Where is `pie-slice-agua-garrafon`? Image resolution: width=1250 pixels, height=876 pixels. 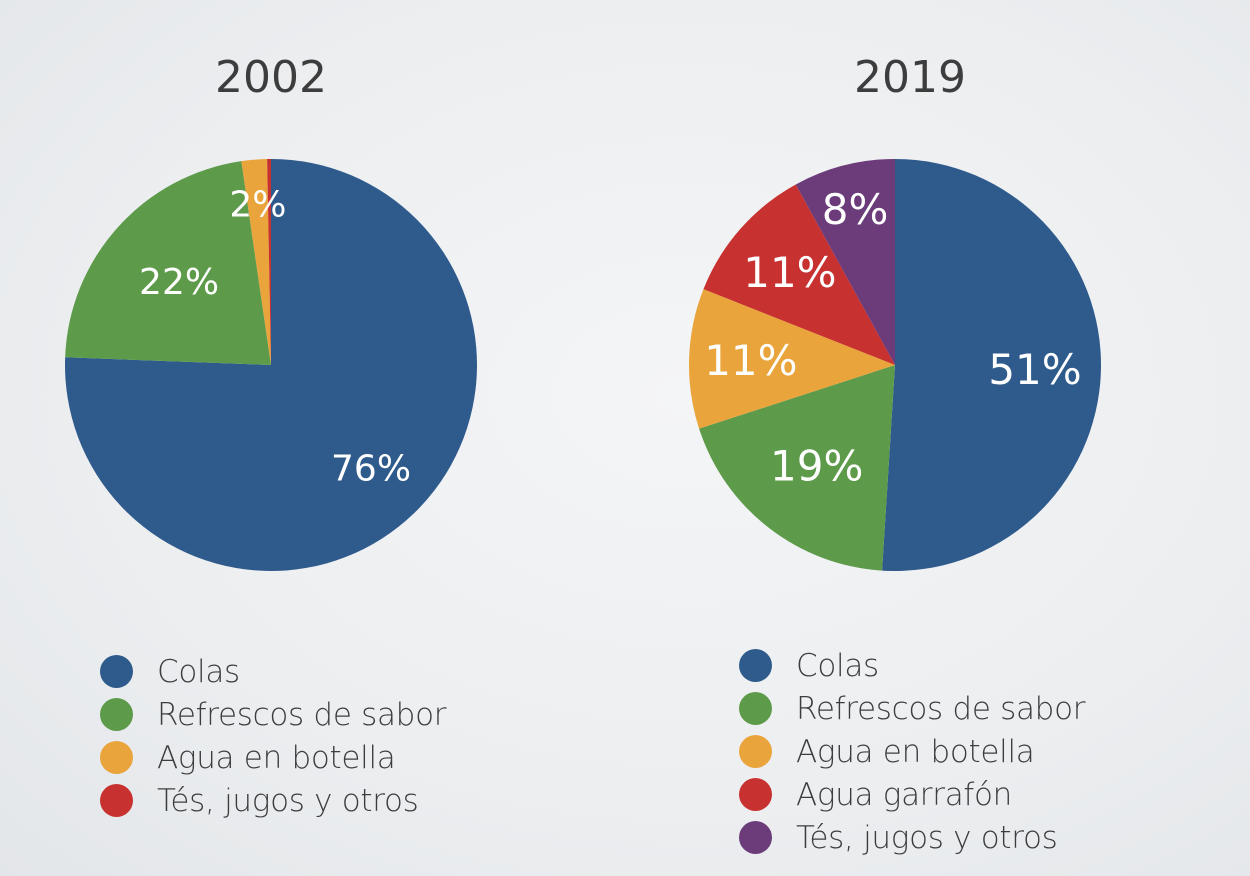 pie-slice-agua-garrafon is located at coordinates (799, 274).